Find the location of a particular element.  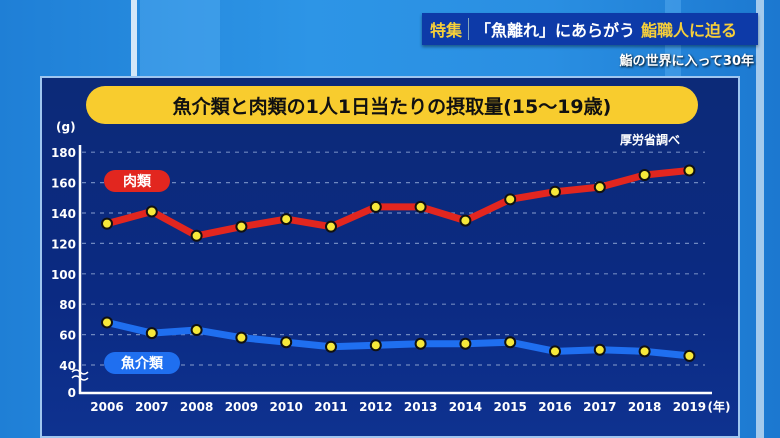

x-tick-label: 2011 is located at coordinates (330, 407).